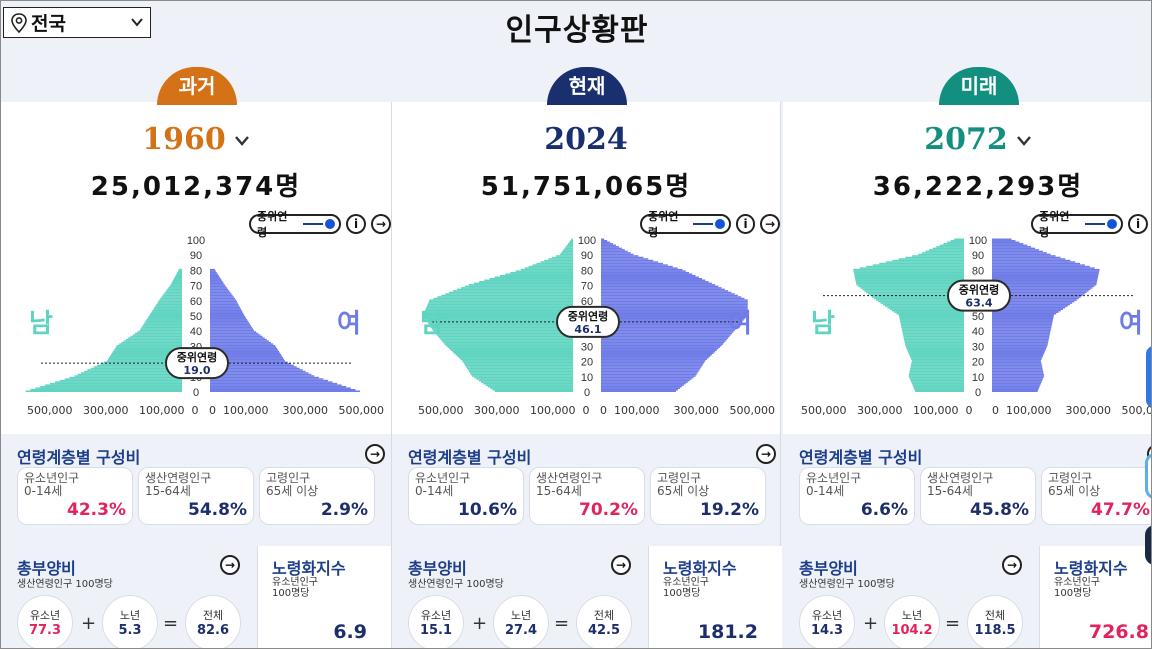  What do you see at coordinates (979, 290) in the screenshot?
I see `median-badge-label: 중위연령` at bounding box center [979, 290].